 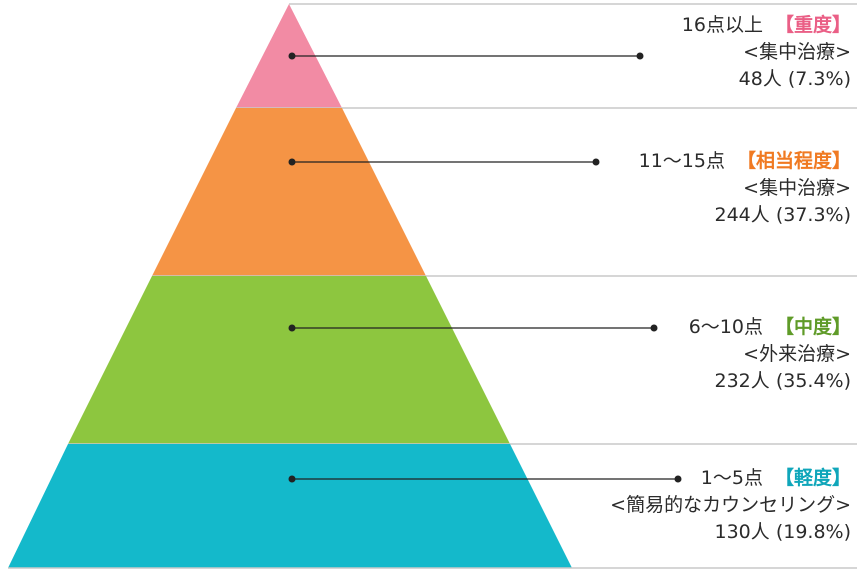 What do you see at coordinates (742, 532) in the screenshot?
I see `patient-count: 130人` at bounding box center [742, 532].